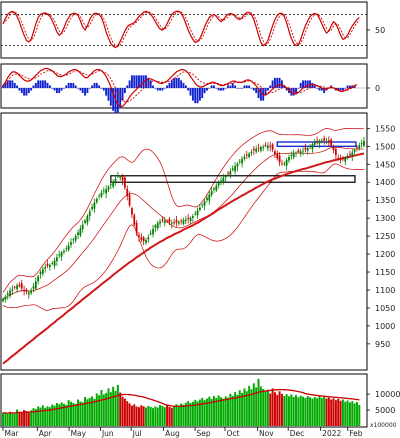 This screenshot has height=438, width=400. Describe the element at coordinates (184, 29) in the screenshot. I see `stochastic-layer` at that location.